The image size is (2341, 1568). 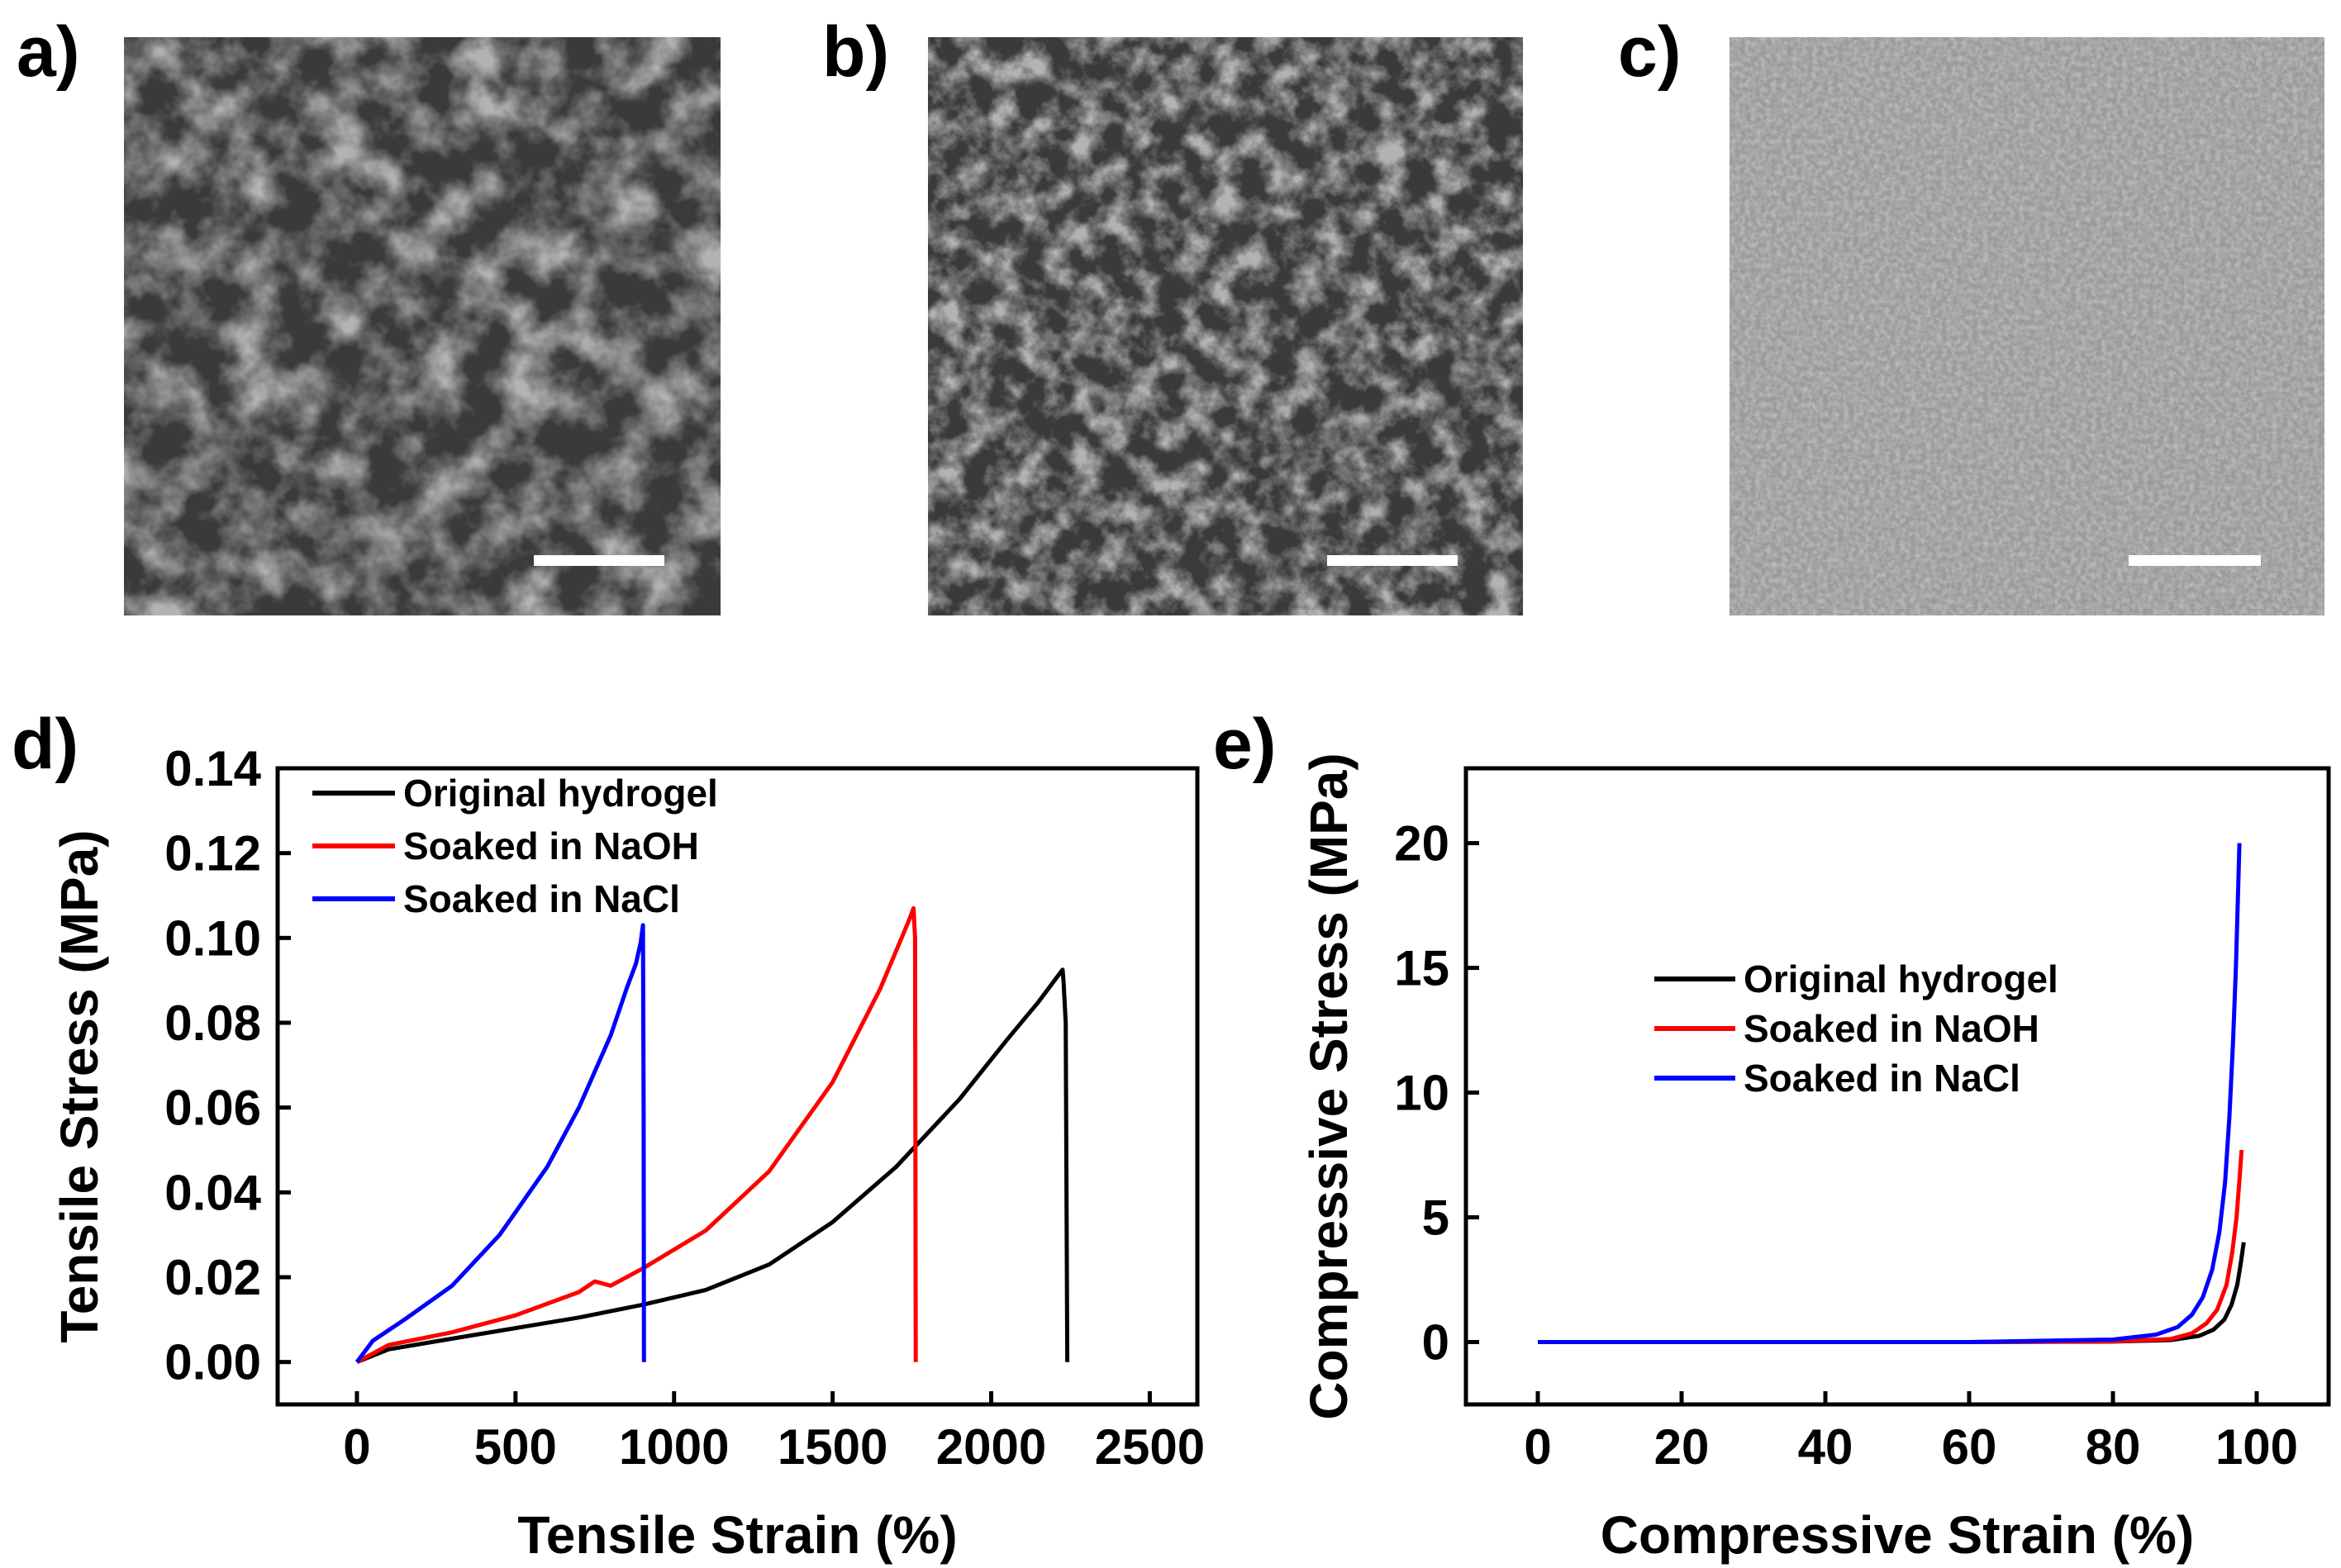 What do you see at coordinates (855, 52) in the screenshot?
I see `panel-b-label: b)` at bounding box center [855, 52].